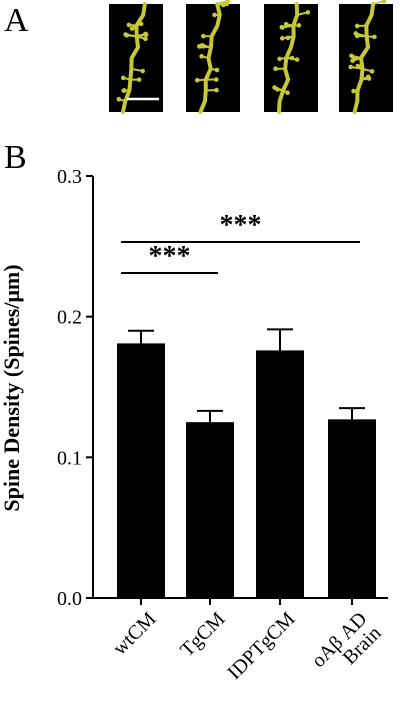 The width and height of the screenshot is (400, 708). What do you see at coordinates (240, 242) in the screenshot?
I see `significance-markers: *** ***` at bounding box center [240, 242].